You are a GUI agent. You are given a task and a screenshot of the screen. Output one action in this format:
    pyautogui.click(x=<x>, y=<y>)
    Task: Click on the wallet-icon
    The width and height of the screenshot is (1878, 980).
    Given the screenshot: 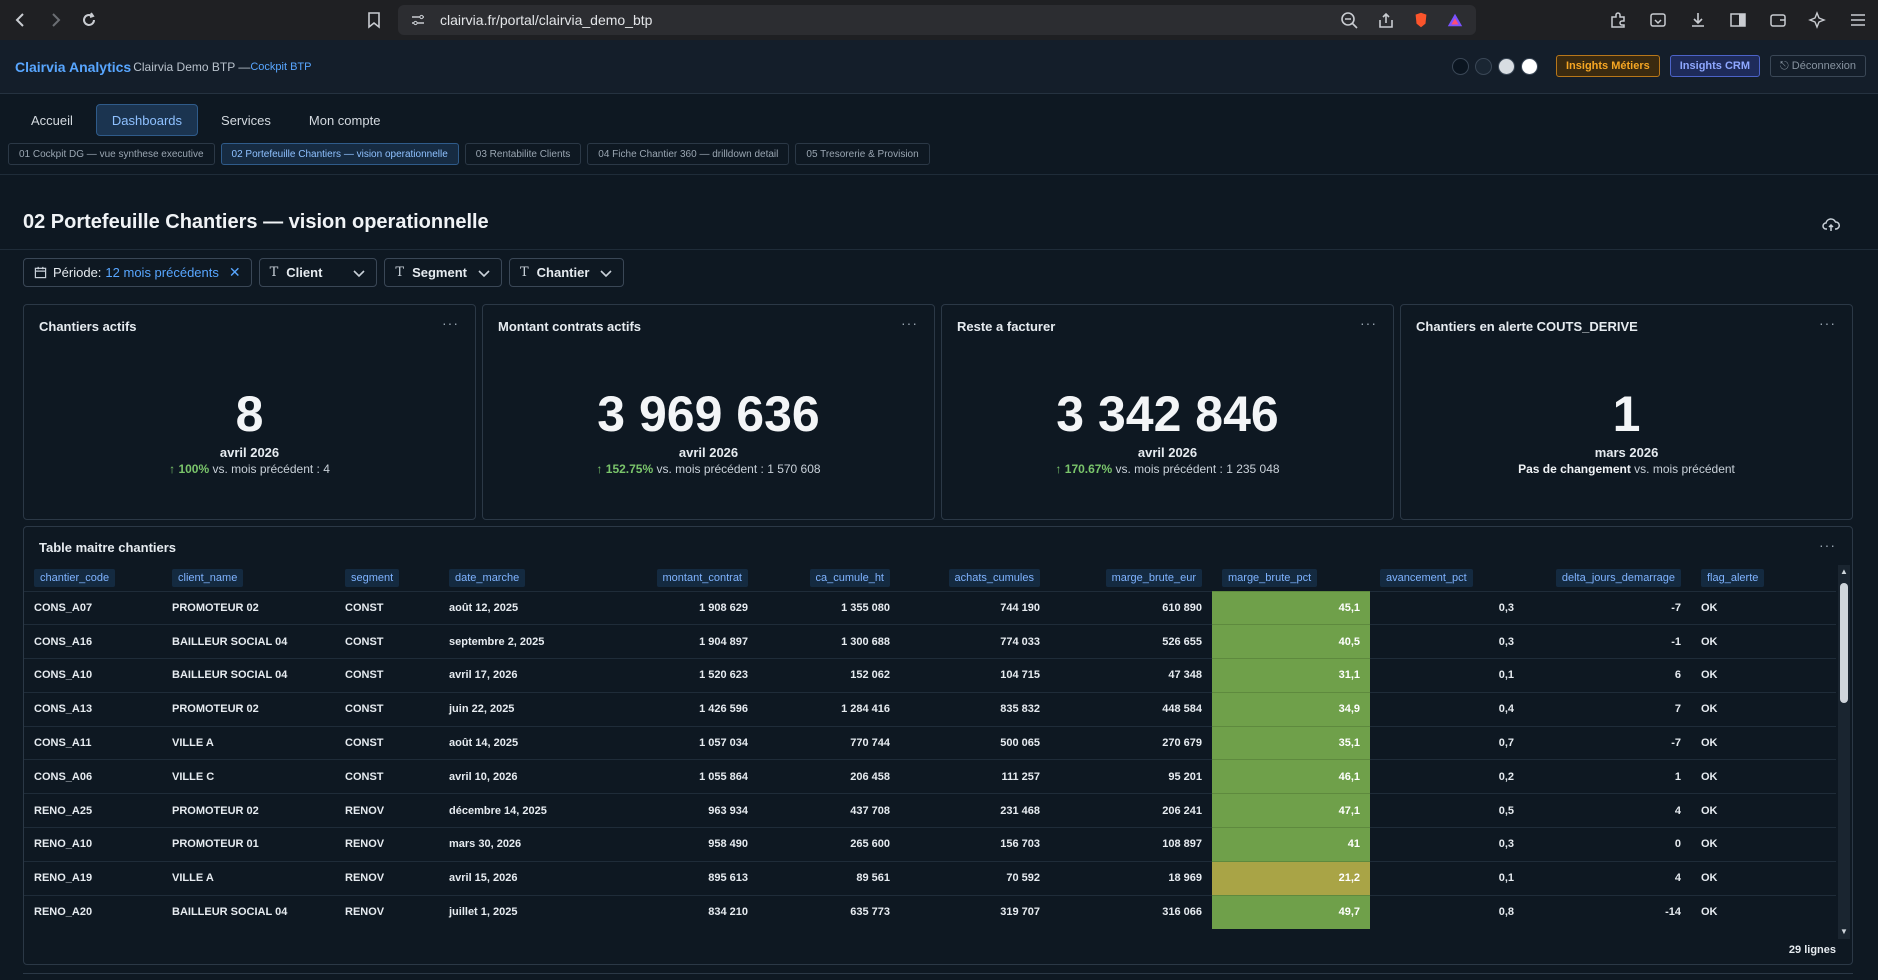 What is the action you would take?
    pyautogui.click(x=1658, y=20)
    